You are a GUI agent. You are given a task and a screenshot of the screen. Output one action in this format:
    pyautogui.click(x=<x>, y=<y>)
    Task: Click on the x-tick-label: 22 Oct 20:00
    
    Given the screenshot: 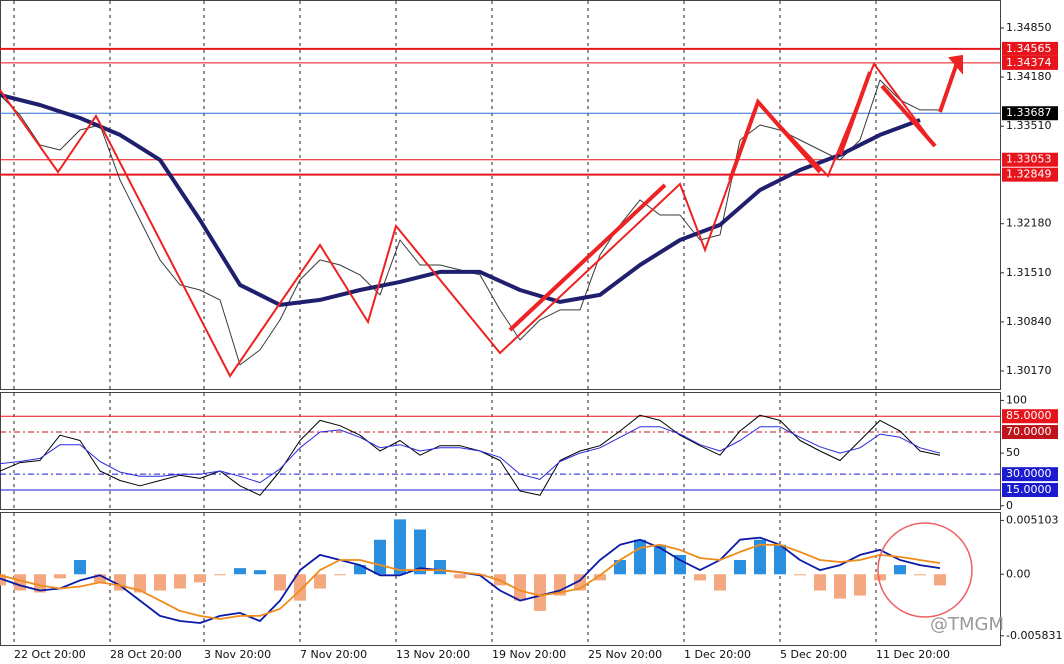 What is the action you would take?
    pyautogui.click(x=50, y=654)
    